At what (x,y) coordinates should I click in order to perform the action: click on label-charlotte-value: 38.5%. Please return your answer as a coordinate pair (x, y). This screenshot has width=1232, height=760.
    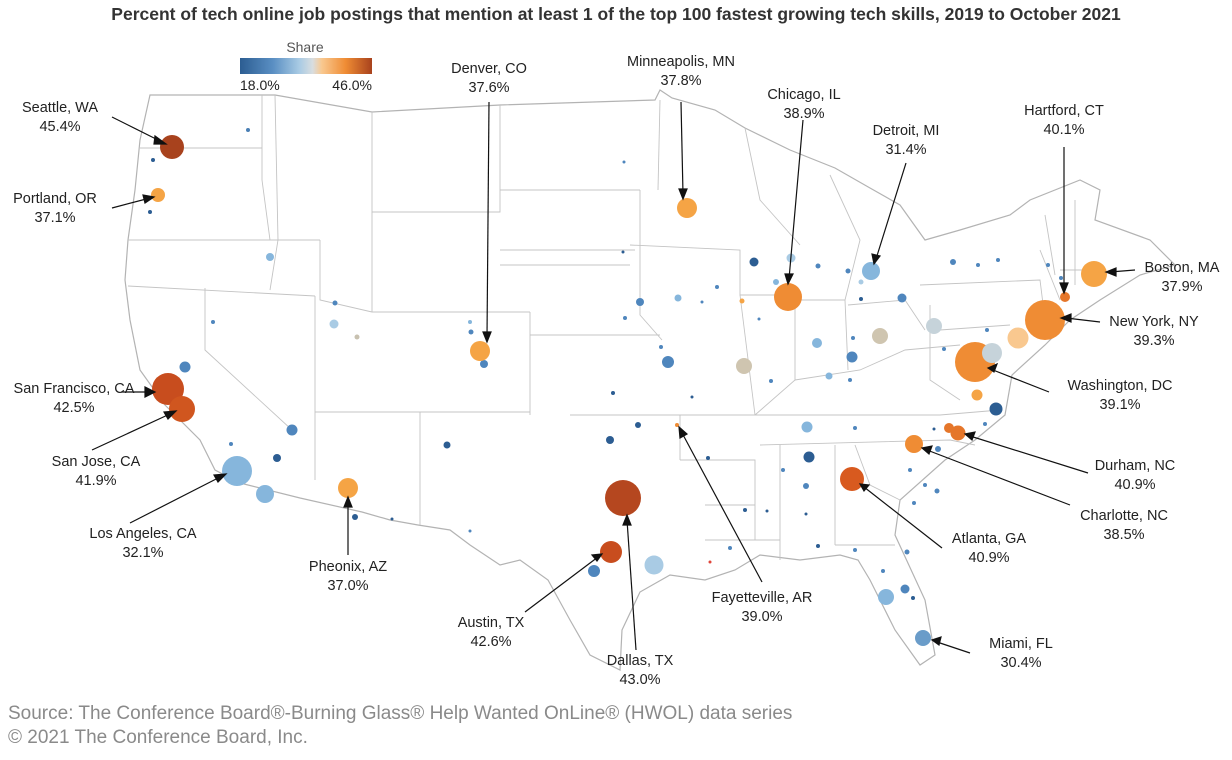
    Looking at the image, I should click on (1123, 535).